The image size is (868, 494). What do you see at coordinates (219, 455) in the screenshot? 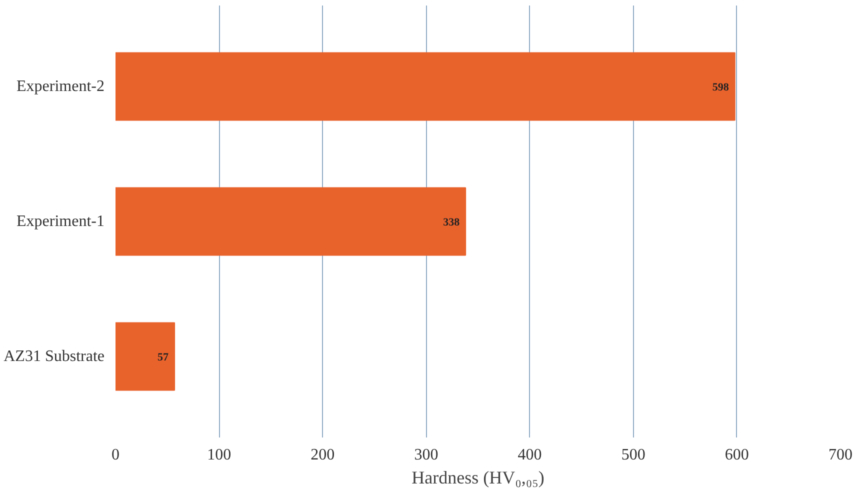
I see `x-tick-label: 100` at bounding box center [219, 455].